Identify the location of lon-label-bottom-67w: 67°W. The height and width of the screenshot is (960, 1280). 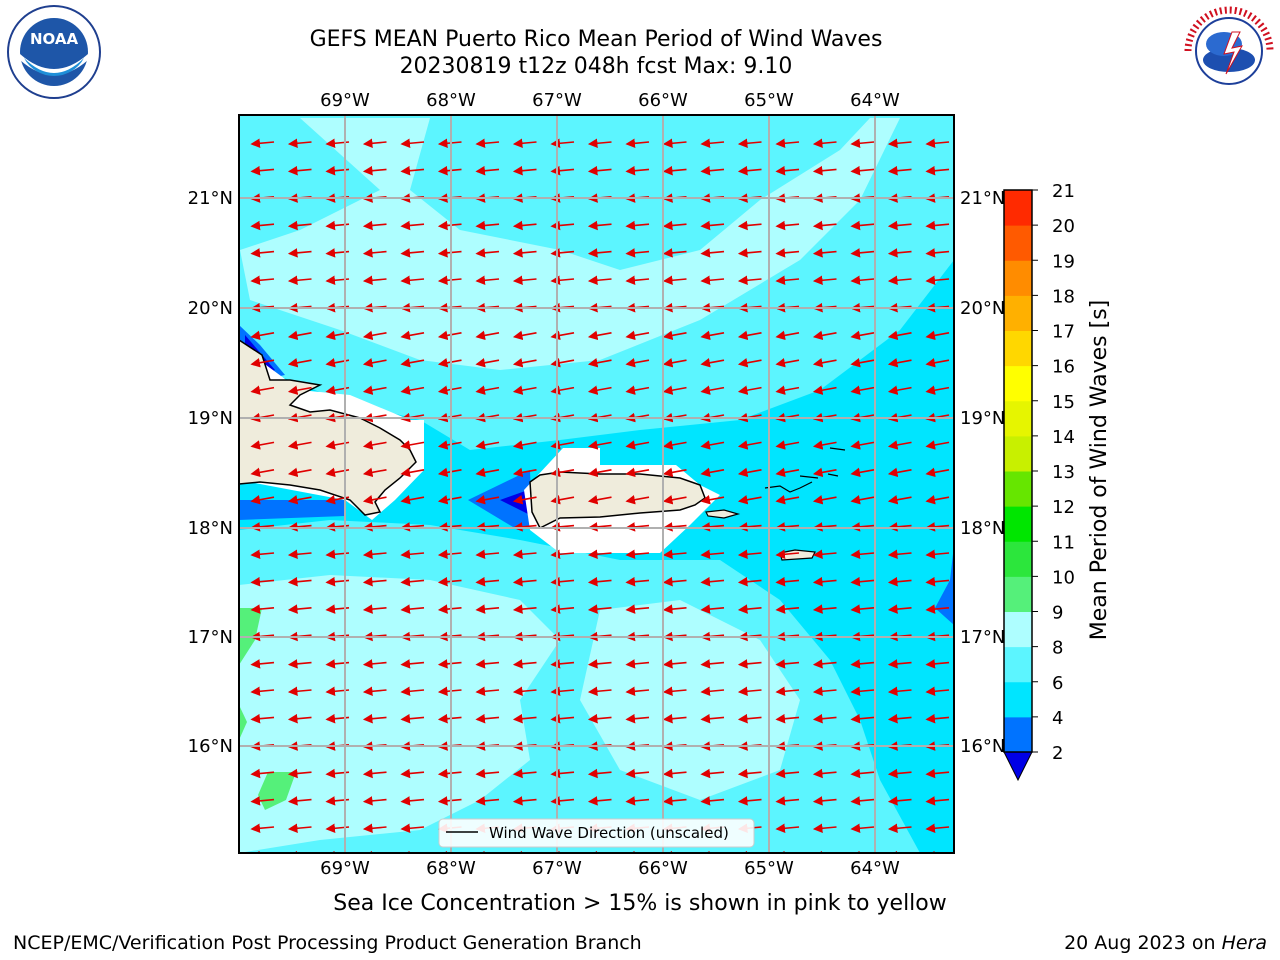
(557, 868).